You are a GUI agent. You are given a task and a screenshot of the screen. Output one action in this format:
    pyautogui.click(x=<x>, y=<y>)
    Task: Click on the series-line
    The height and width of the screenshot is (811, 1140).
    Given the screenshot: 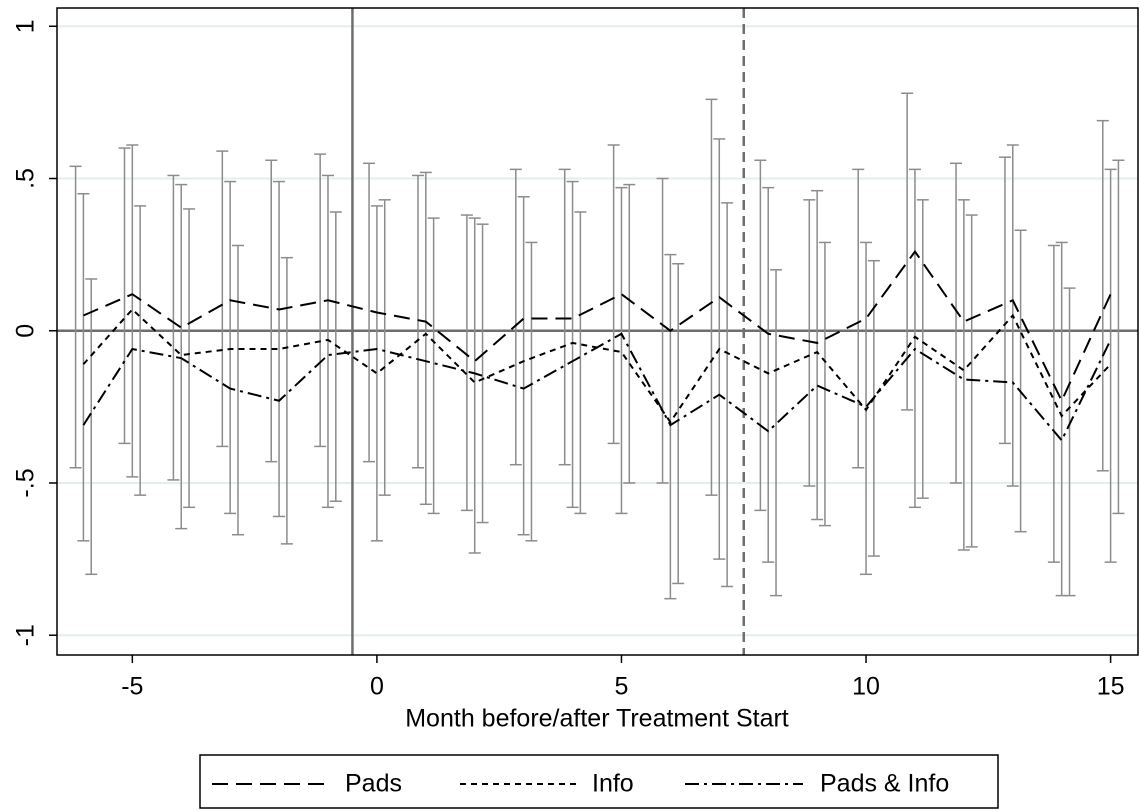 What is the action you would take?
    pyautogui.click(x=597, y=387)
    